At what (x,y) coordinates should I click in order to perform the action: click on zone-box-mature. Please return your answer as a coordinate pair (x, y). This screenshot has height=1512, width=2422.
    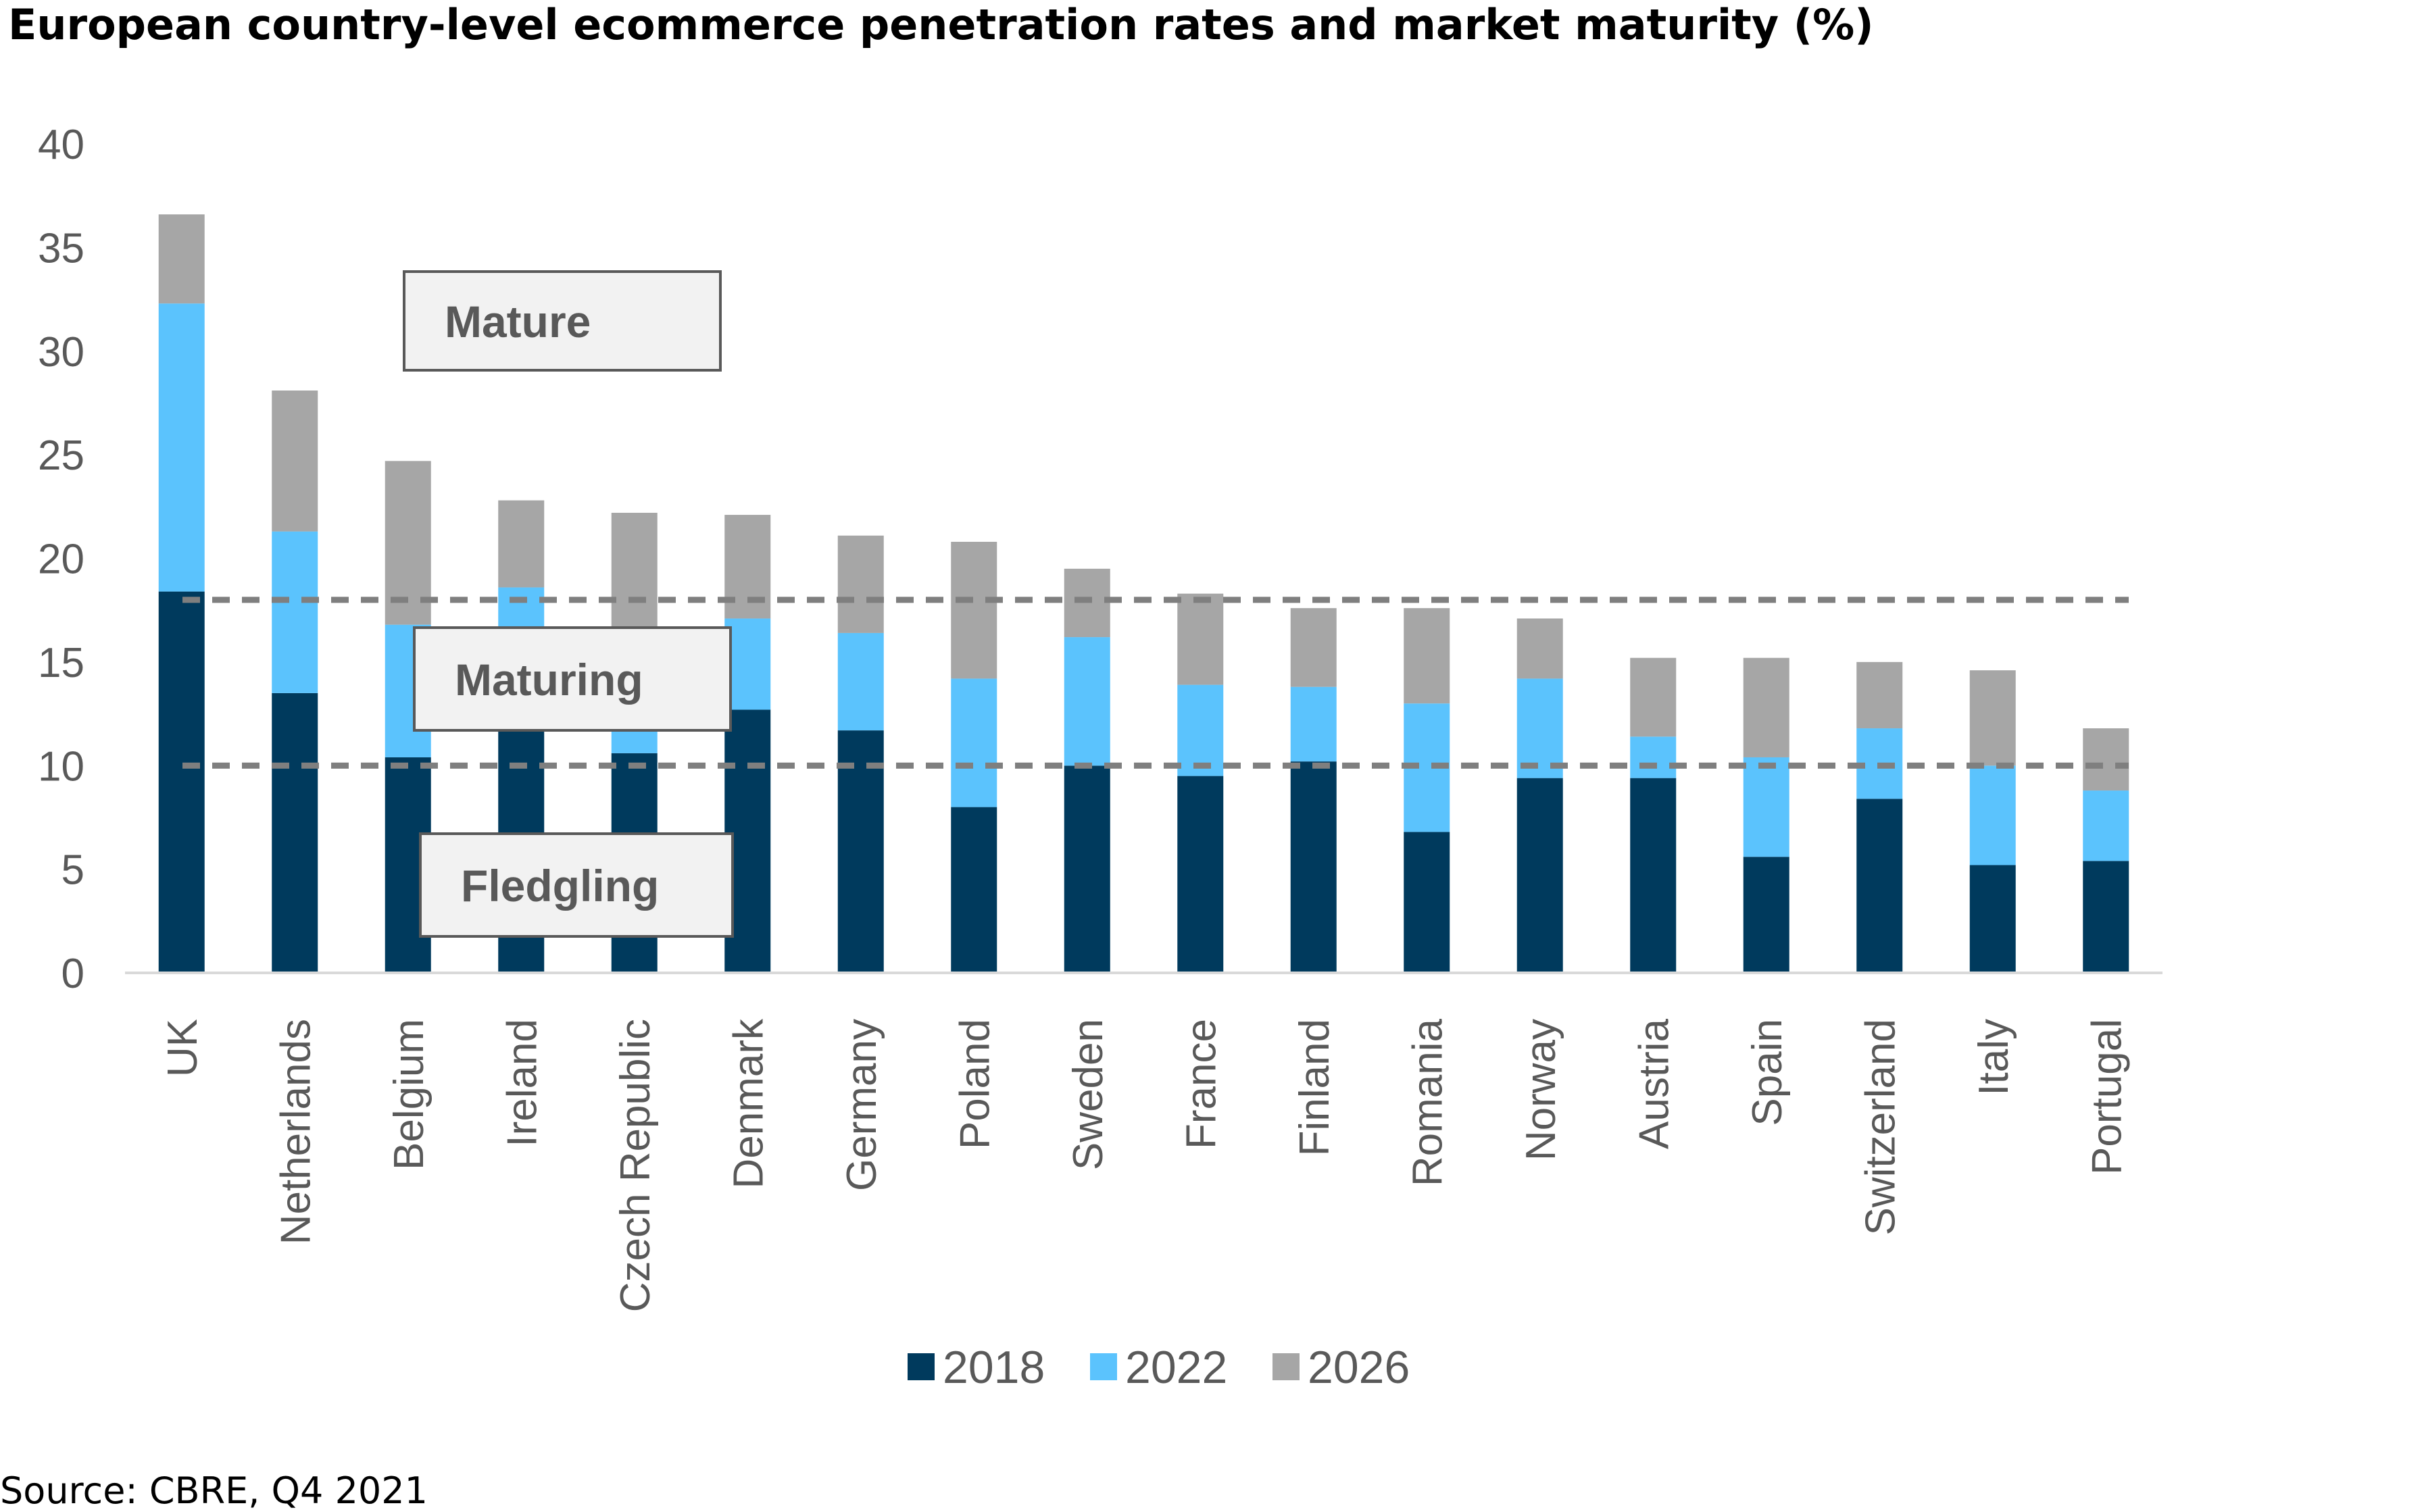
    Looking at the image, I should click on (562, 321).